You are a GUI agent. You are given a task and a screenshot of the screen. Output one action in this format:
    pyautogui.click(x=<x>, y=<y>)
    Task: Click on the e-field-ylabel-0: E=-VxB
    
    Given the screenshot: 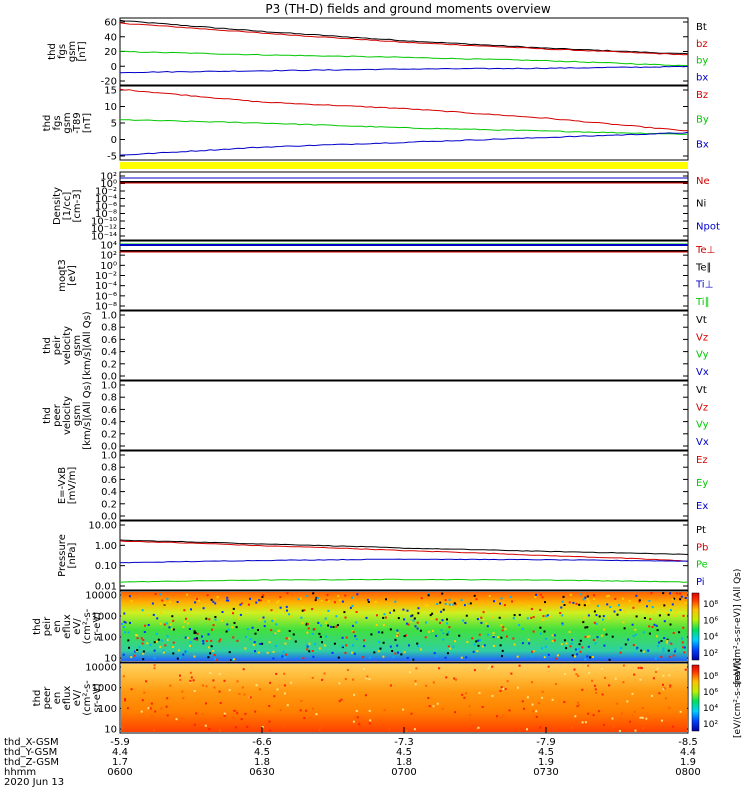 What is the action you would take?
    pyautogui.click(x=62, y=485)
    